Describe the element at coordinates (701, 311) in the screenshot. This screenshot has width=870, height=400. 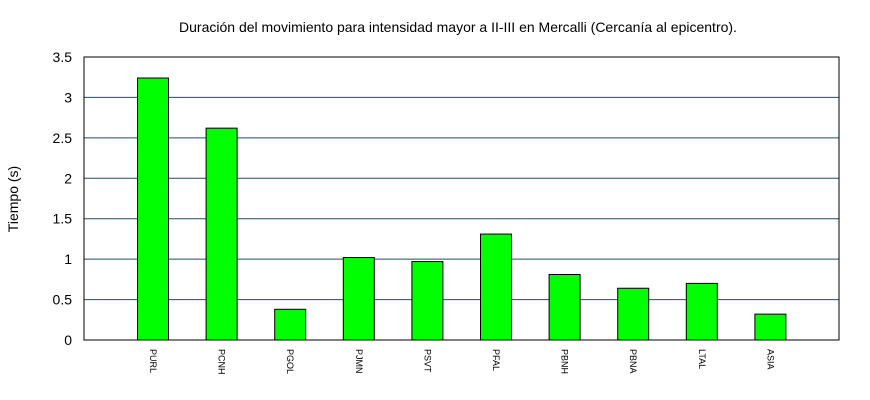
I see `bar-ltal` at that location.